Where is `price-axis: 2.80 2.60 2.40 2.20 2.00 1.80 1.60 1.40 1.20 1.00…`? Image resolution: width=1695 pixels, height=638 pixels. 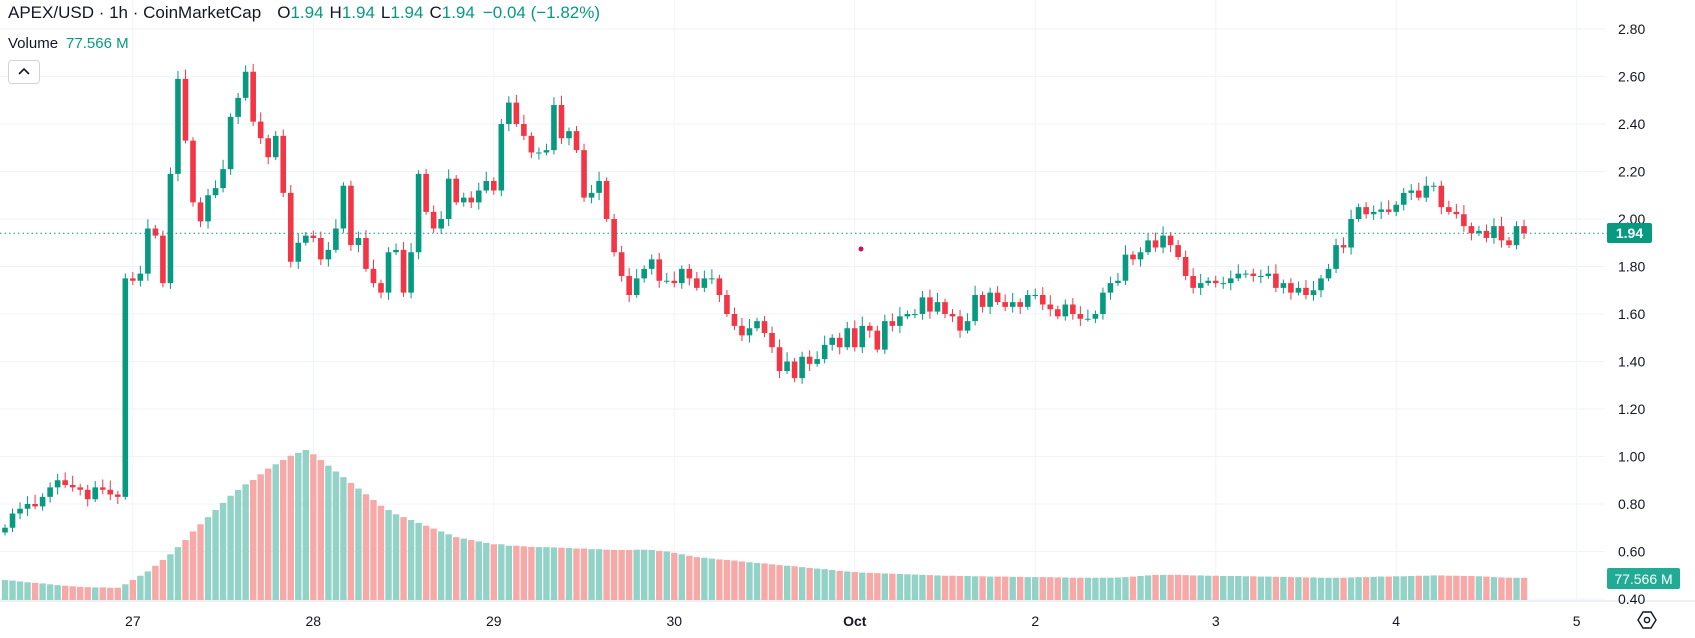 price-axis: 2.80 2.60 2.40 2.20 2.00 1.80 1.60 1.40 1.20 1.00… is located at coordinates (1631, 314).